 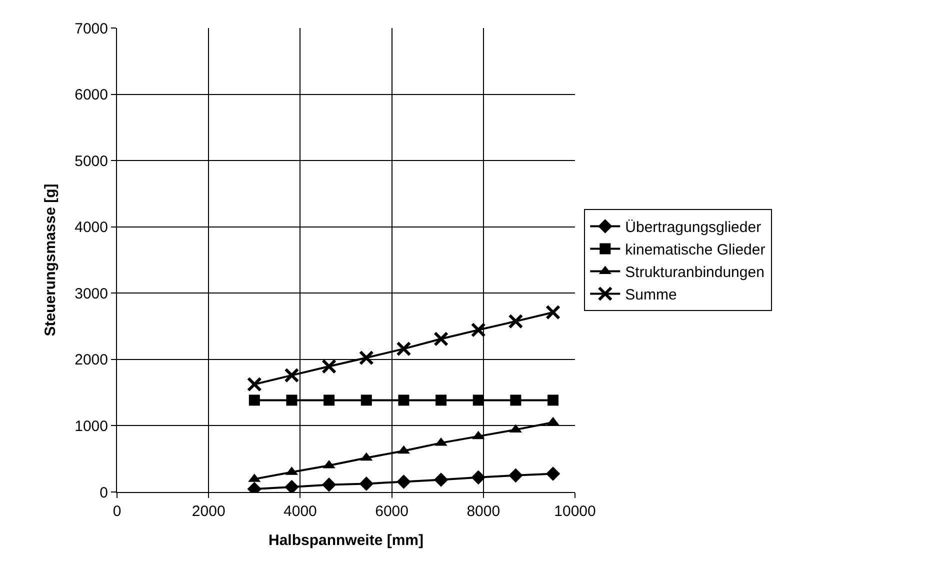 I want to click on y-tick-label: 7000, so click(x=91, y=29).